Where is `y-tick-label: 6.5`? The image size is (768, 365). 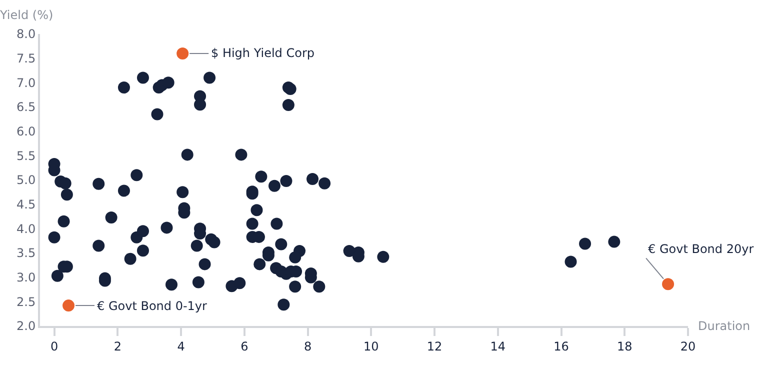
y-tick-label: 6.5 is located at coordinates (26, 107).